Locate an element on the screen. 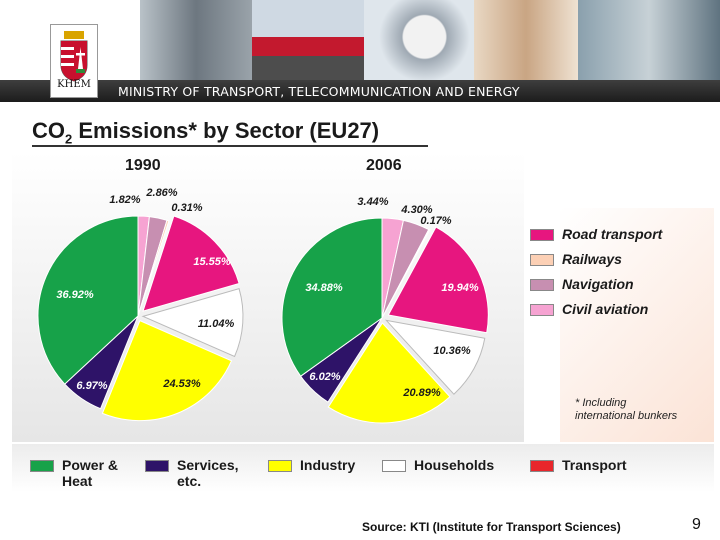  pie-label-industry: 20.89% is located at coordinates (421, 393).